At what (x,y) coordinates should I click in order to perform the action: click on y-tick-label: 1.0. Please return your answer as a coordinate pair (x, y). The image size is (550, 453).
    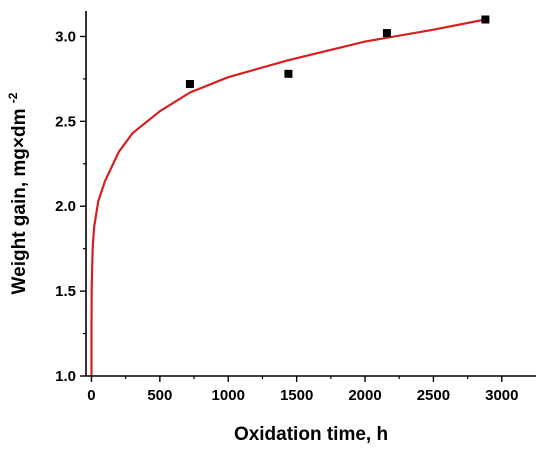
    Looking at the image, I should click on (65, 376).